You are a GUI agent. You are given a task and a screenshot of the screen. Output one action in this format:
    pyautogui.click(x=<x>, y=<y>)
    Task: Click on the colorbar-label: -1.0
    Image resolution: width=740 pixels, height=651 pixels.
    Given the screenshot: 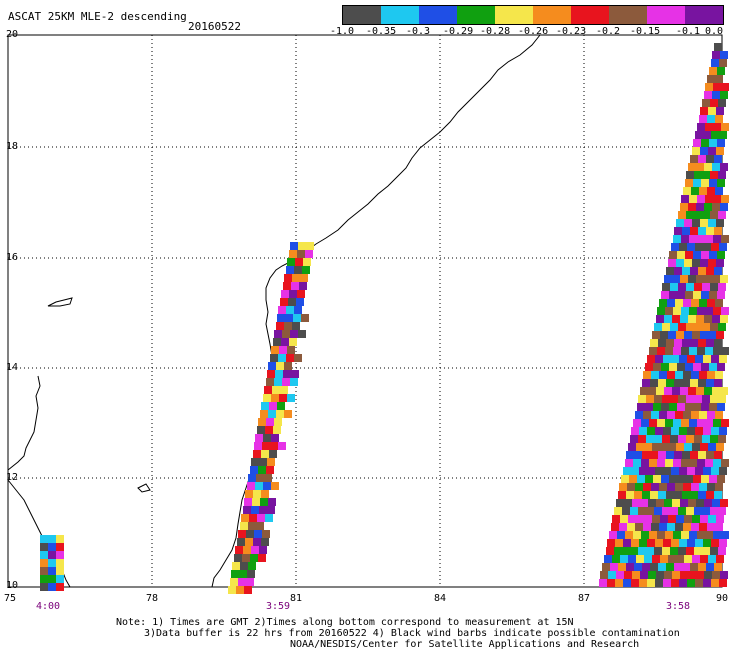 What is the action you would take?
    pyautogui.click(x=342, y=31)
    